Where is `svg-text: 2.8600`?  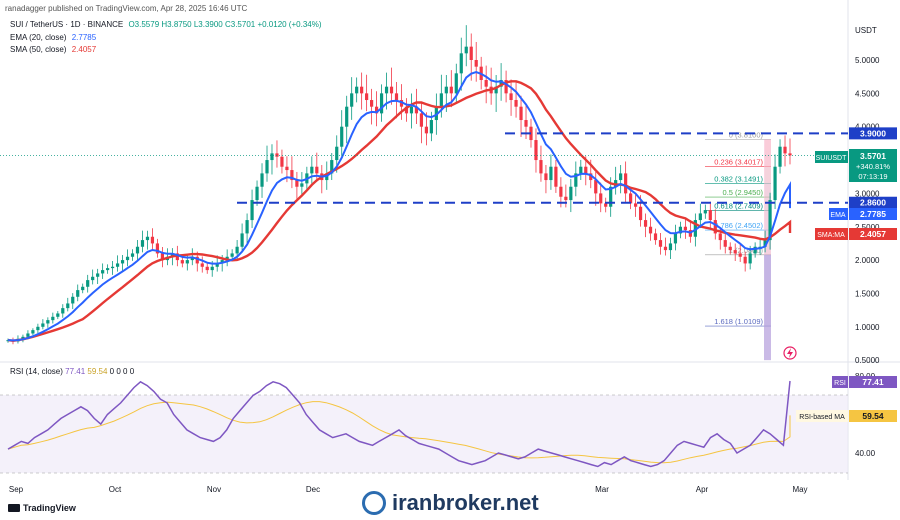 svg-text: 2.8600 is located at coordinates (873, 203).